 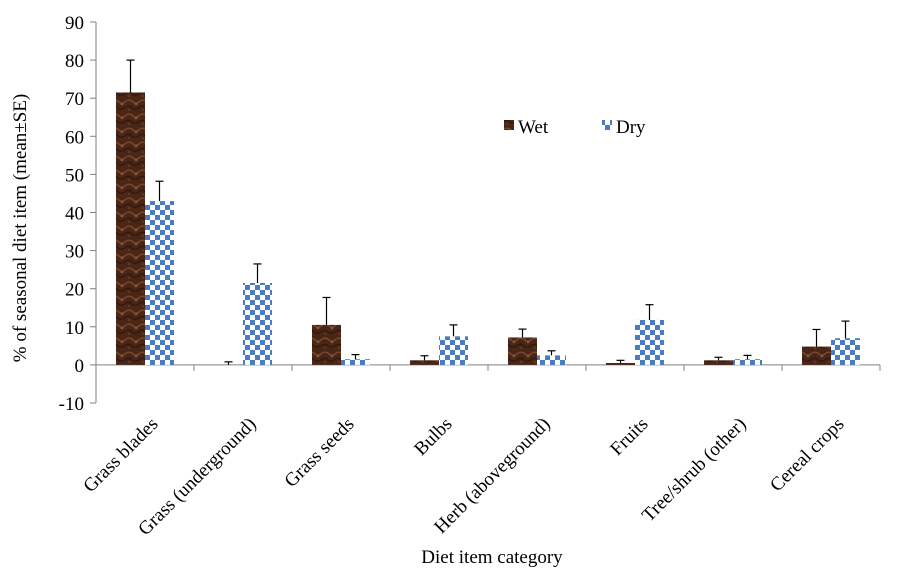 I want to click on x-axis-title: Diet item category, so click(x=492, y=557).